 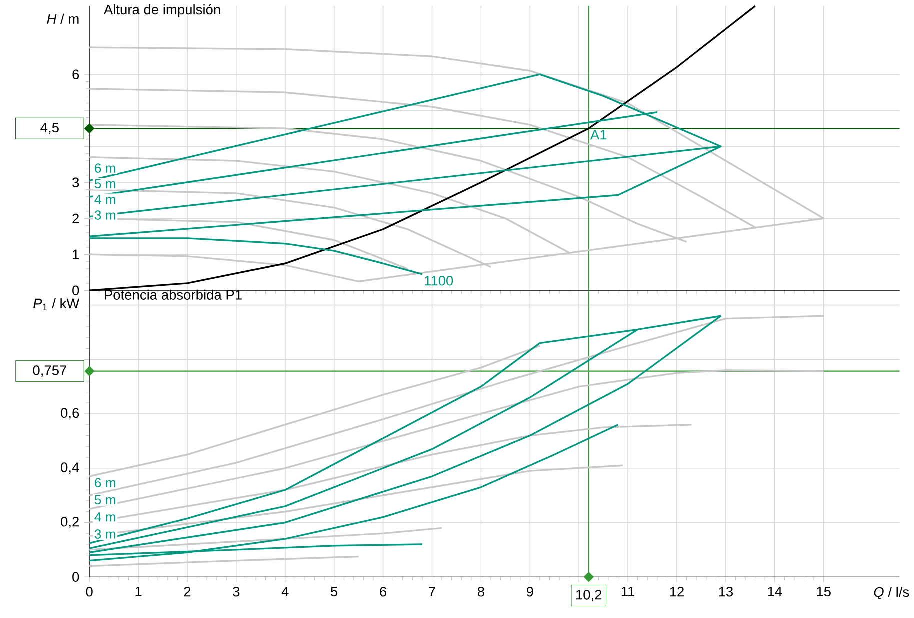 What do you see at coordinates (589, 596) in the screenshot?
I see `ref-line-label: 10,2` at bounding box center [589, 596].